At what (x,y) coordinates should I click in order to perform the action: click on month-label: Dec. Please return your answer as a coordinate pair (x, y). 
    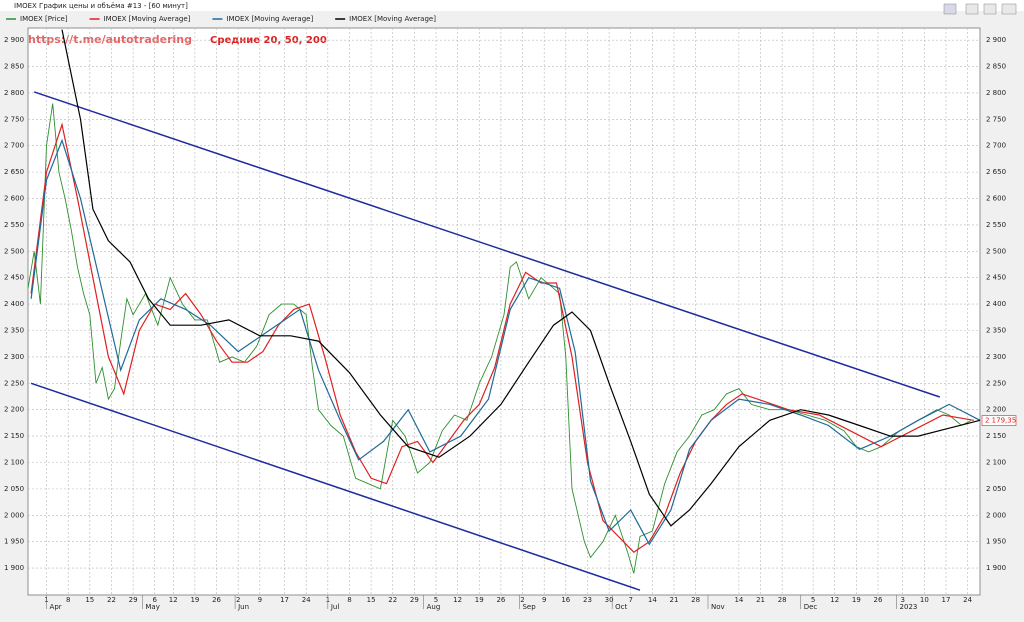
    Looking at the image, I should click on (811, 607).